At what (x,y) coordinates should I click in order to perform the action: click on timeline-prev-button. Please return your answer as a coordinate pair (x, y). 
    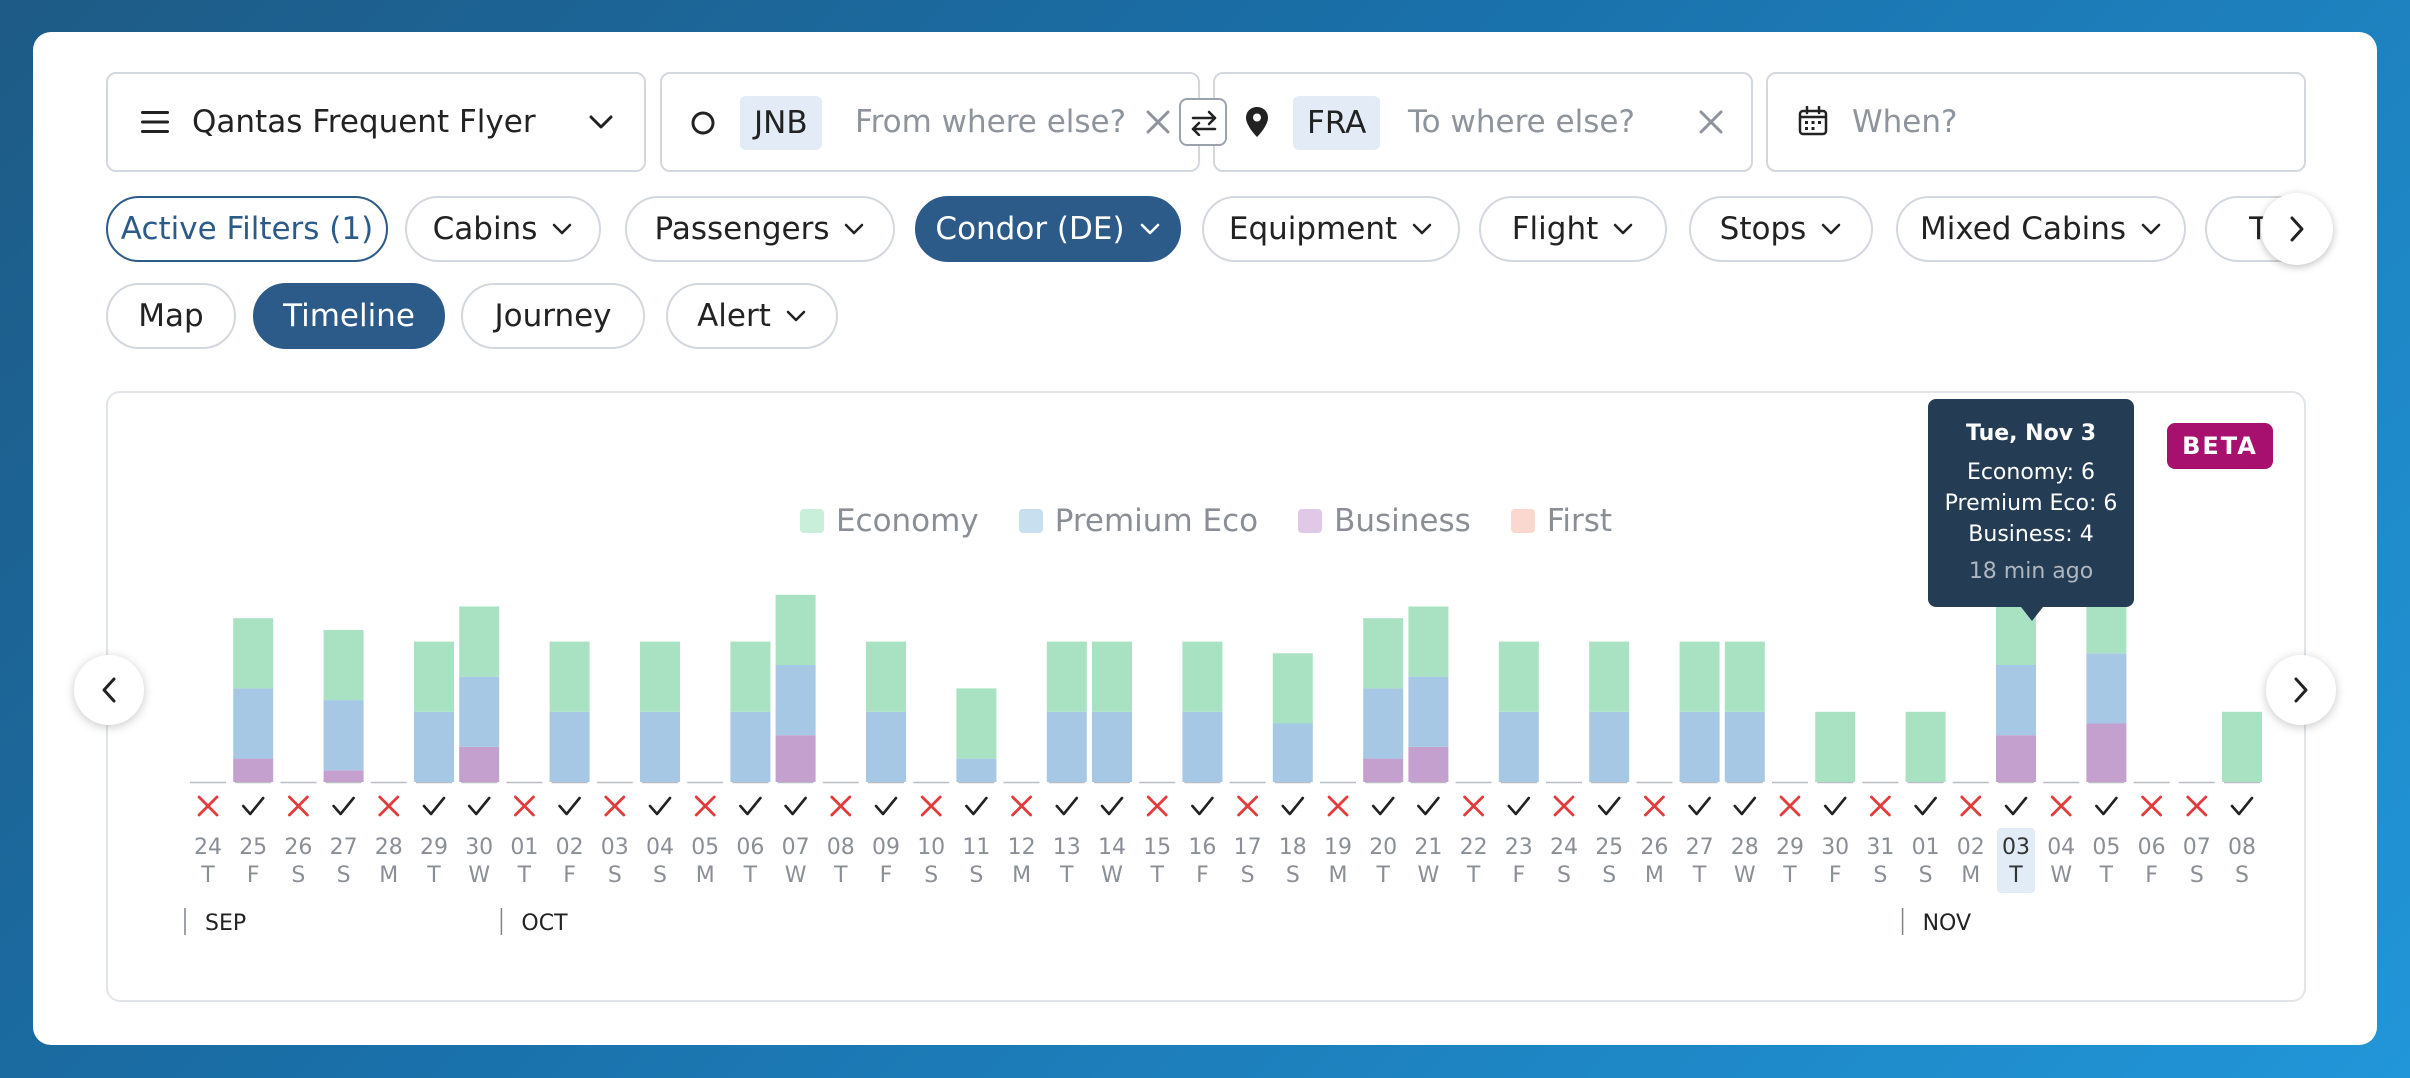
    Looking at the image, I should click on (109, 690).